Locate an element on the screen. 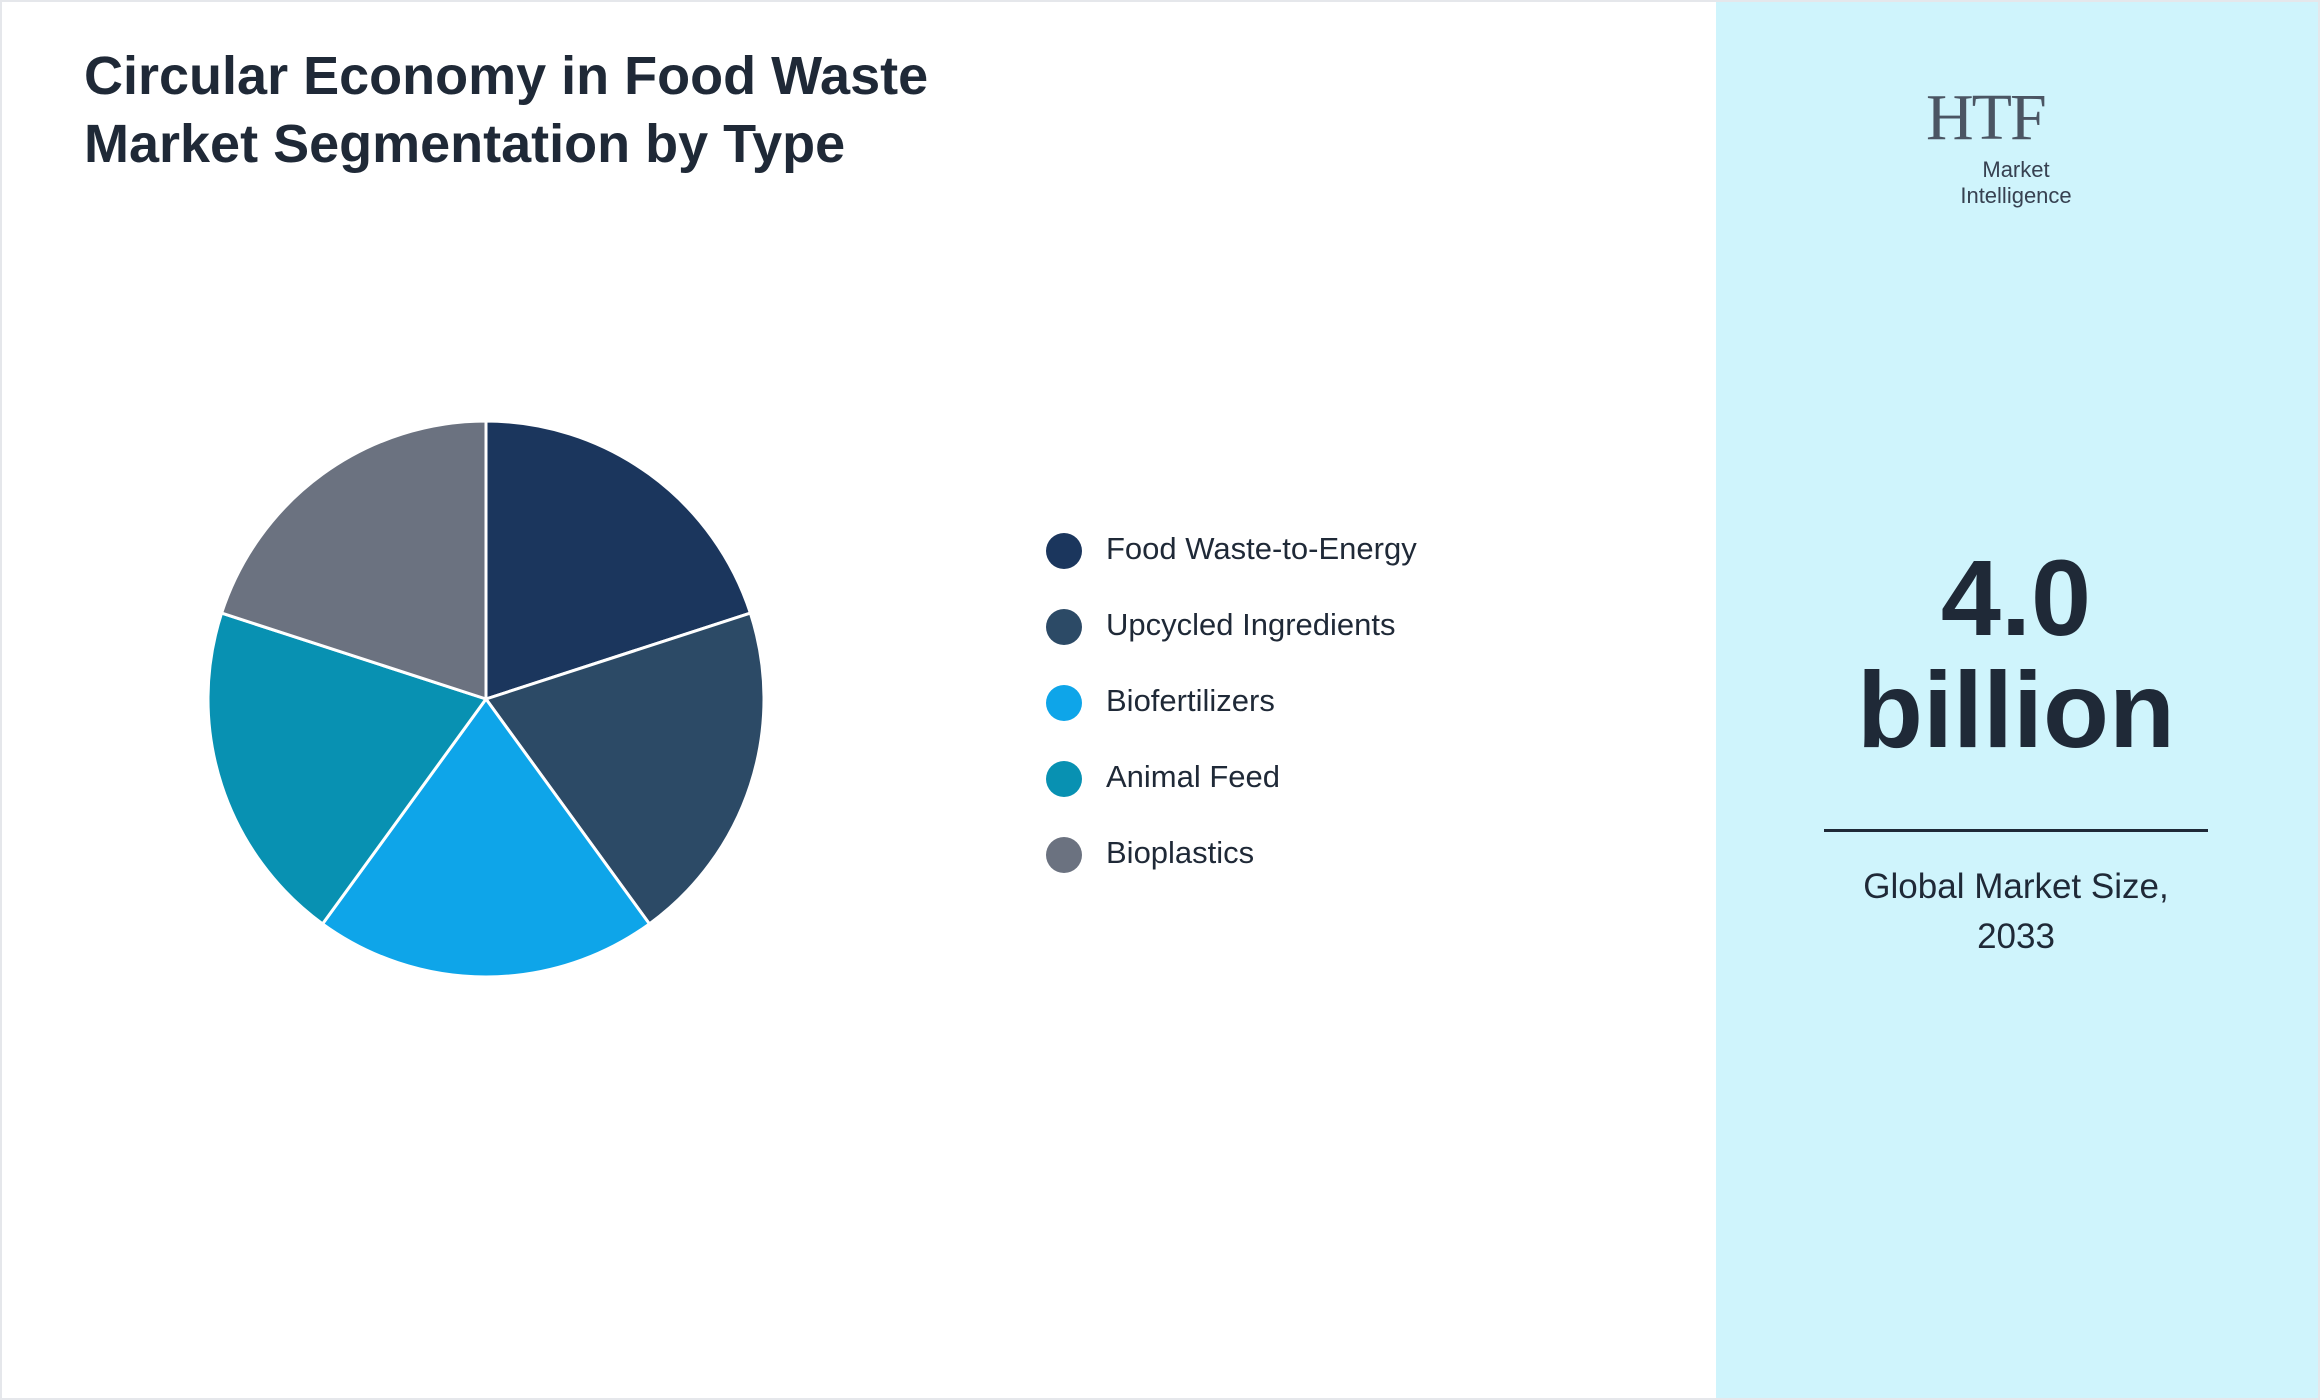 The height and width of the screenshot is (1400, 2320). logo-mark: HTF is located at coordinates (1986, 117).